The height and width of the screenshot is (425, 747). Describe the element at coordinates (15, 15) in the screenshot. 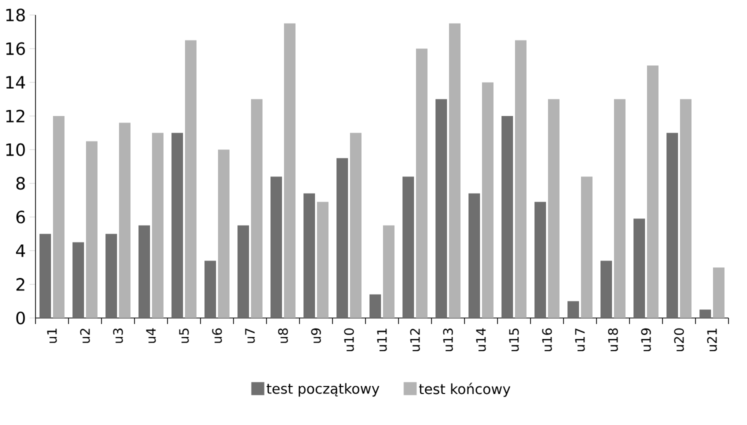

I see `y-tick-label: 18` at that location.